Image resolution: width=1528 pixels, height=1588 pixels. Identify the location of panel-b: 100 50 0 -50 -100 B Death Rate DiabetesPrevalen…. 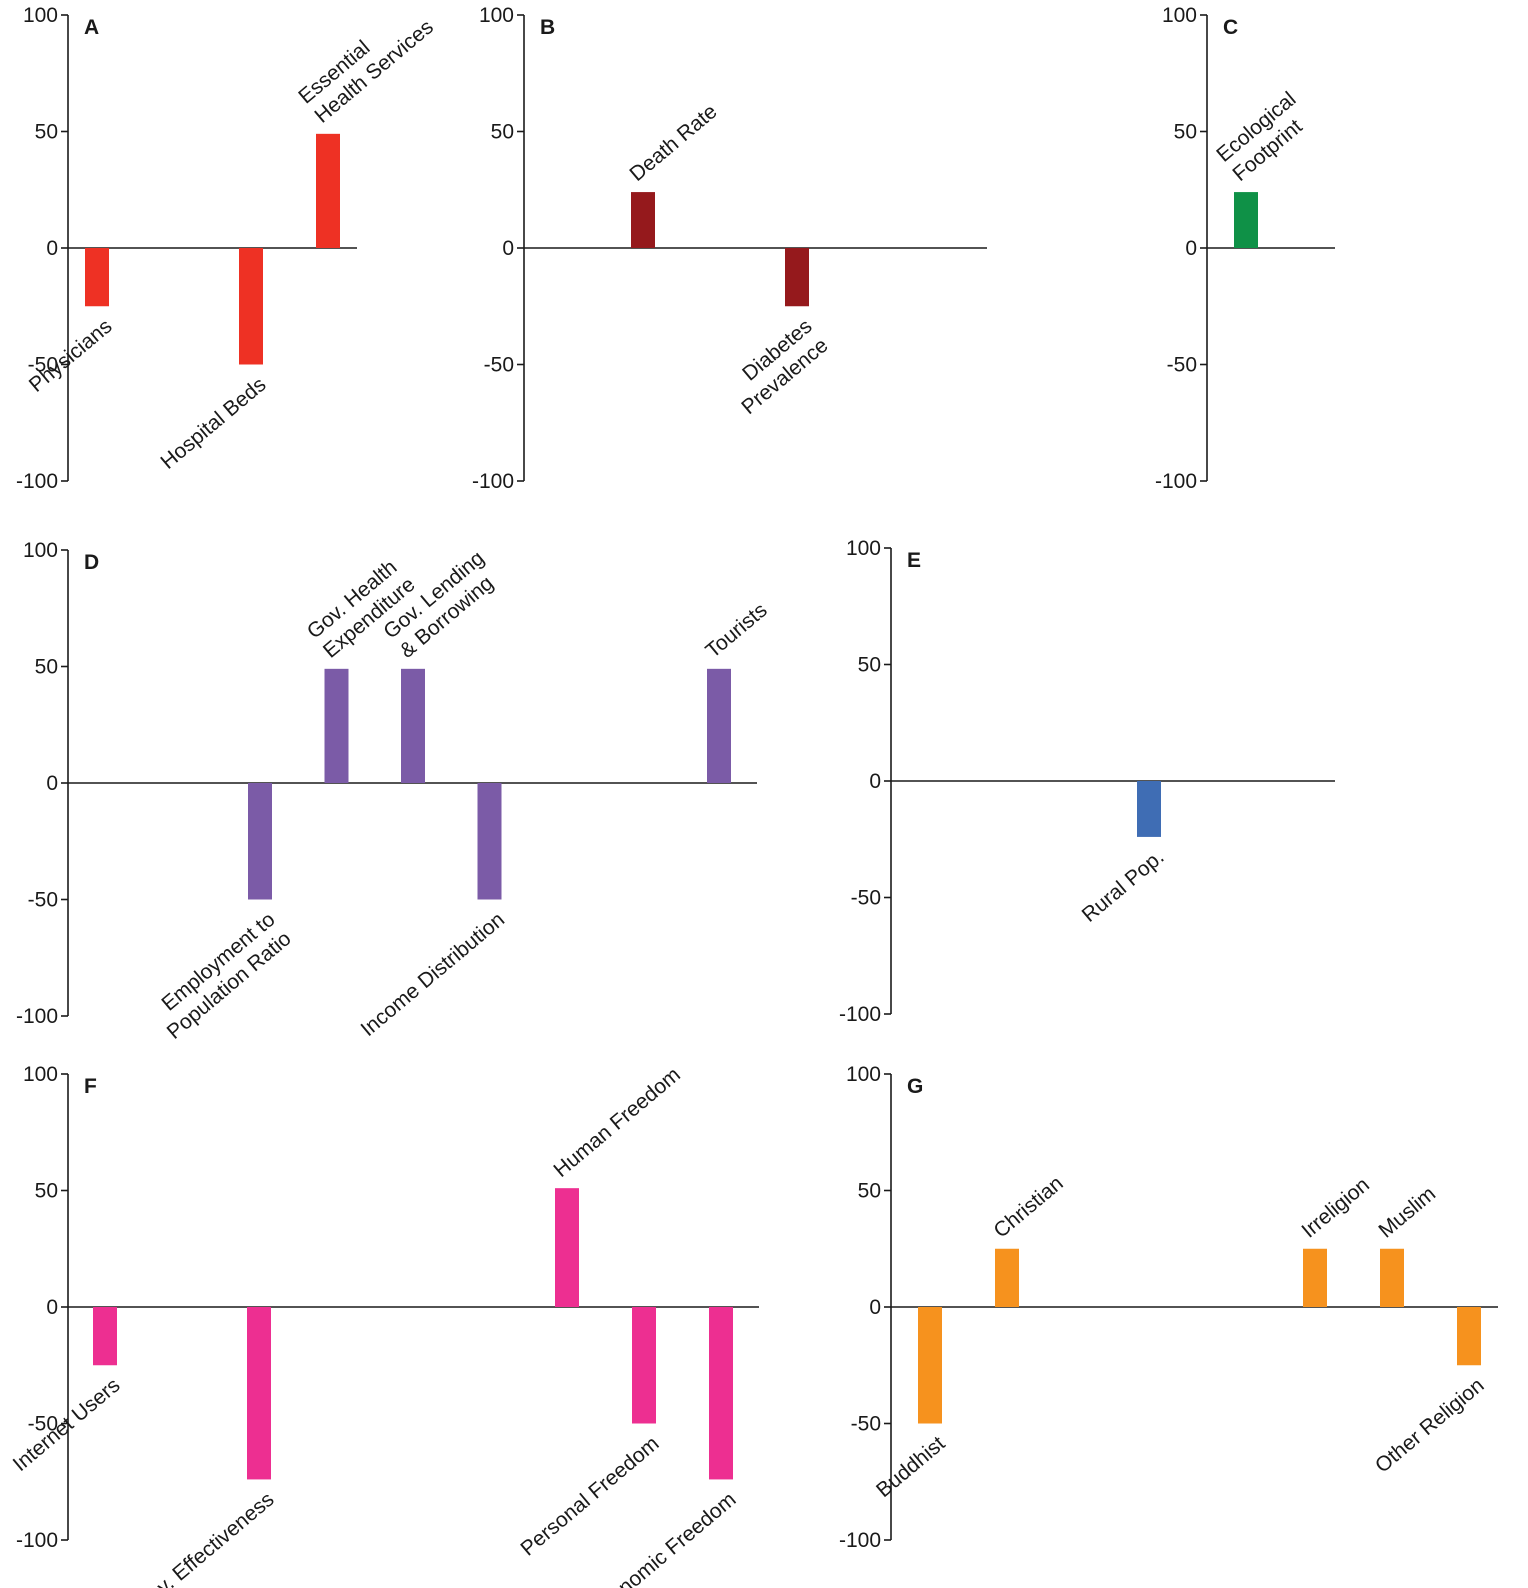
(729, 248).